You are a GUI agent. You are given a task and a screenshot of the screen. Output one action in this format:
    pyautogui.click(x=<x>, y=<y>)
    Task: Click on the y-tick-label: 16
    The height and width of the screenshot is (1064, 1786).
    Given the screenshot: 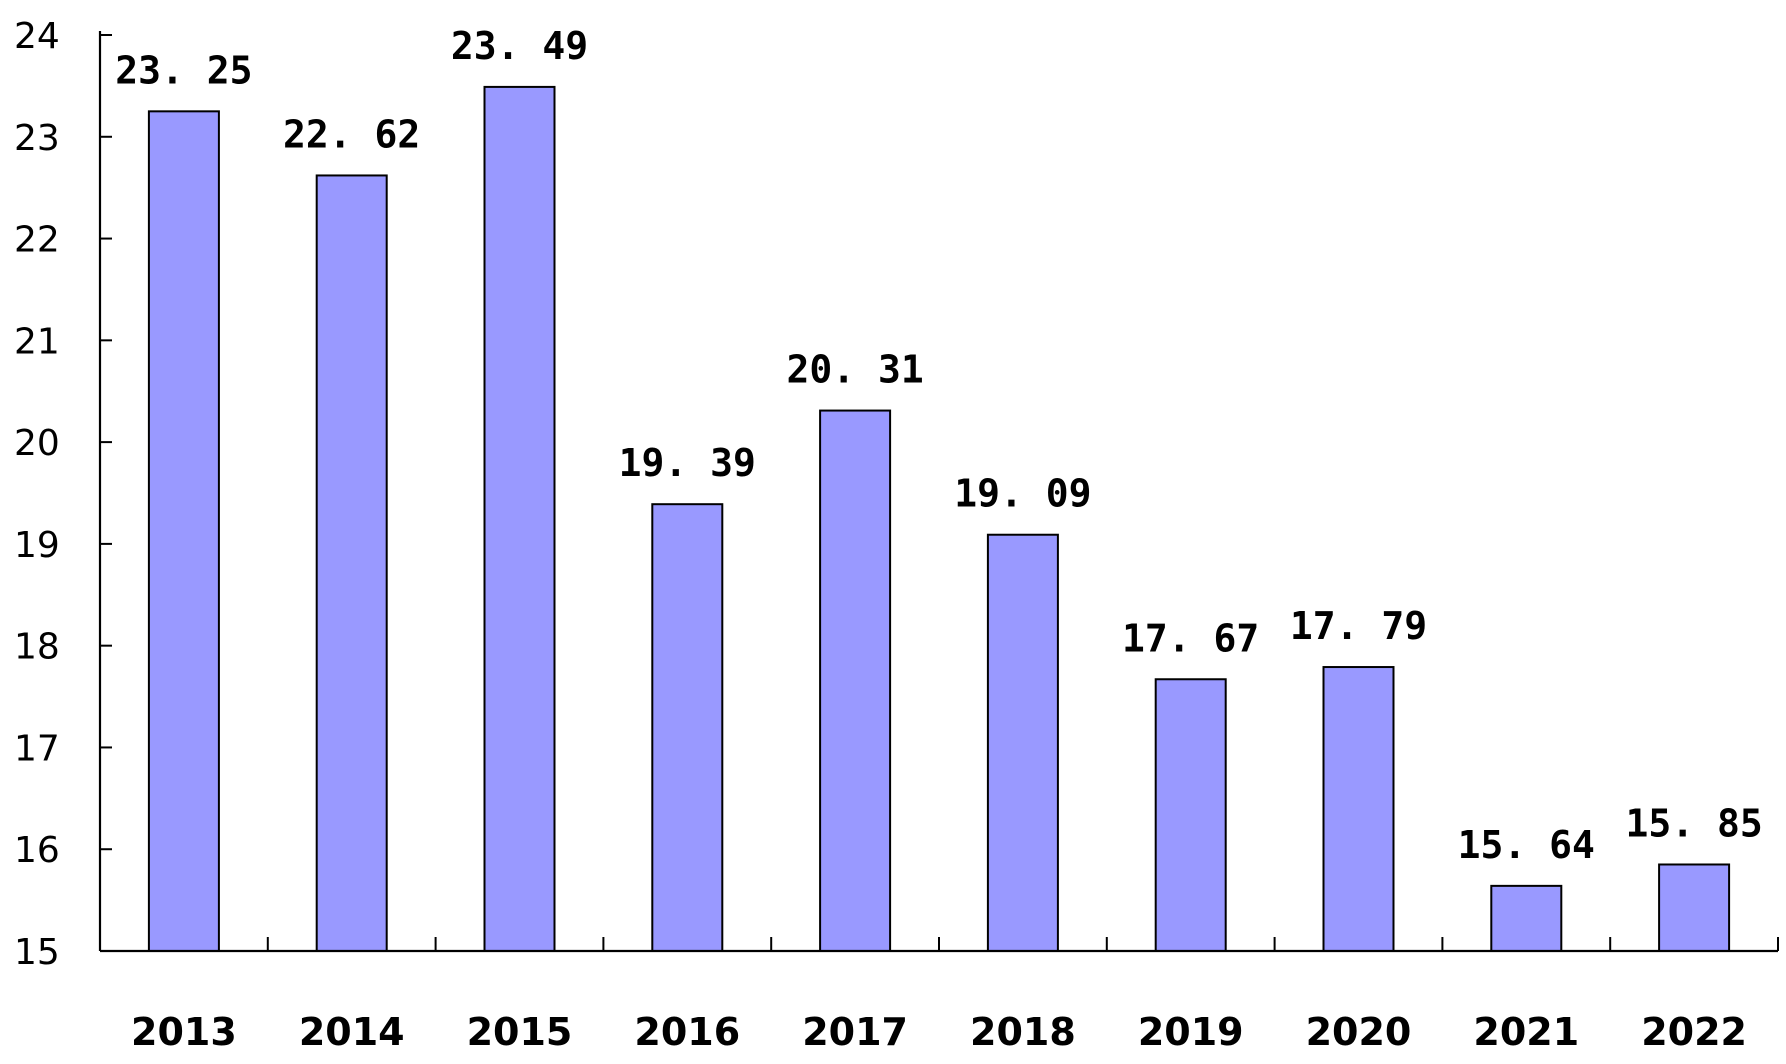 What is the action you would take?
    pyautogui.click(x=37, y=850)
    